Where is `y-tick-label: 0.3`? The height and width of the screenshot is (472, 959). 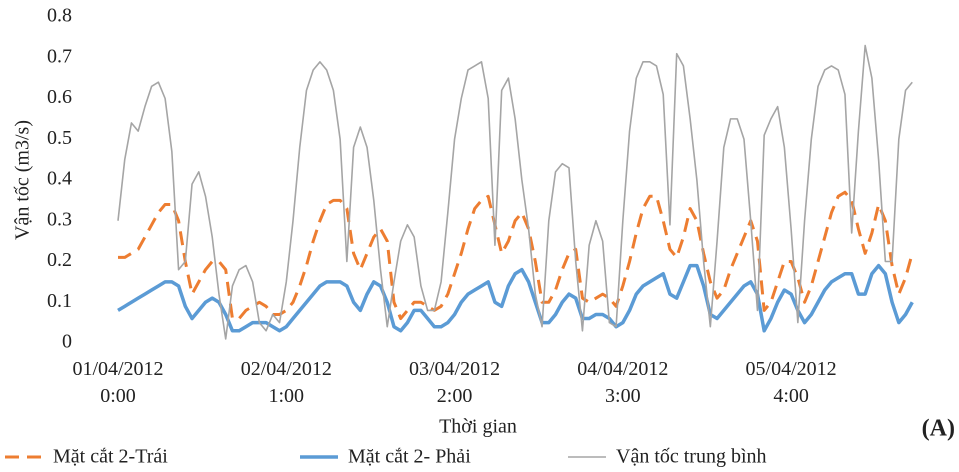 y-tick-label: 0.3 is located at coordinates (59, 219).